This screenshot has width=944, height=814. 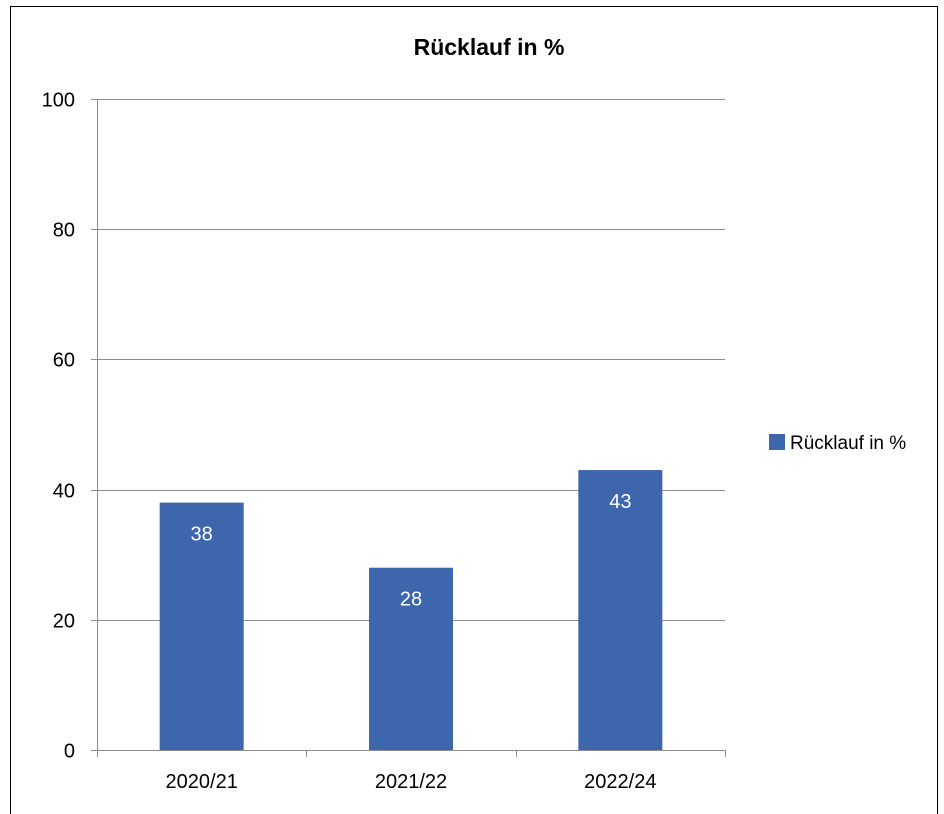 What do you see at coordinates (69, 752) in the screenshot?
I see `y-tick-label: 0` at bounding box center [69, 752].